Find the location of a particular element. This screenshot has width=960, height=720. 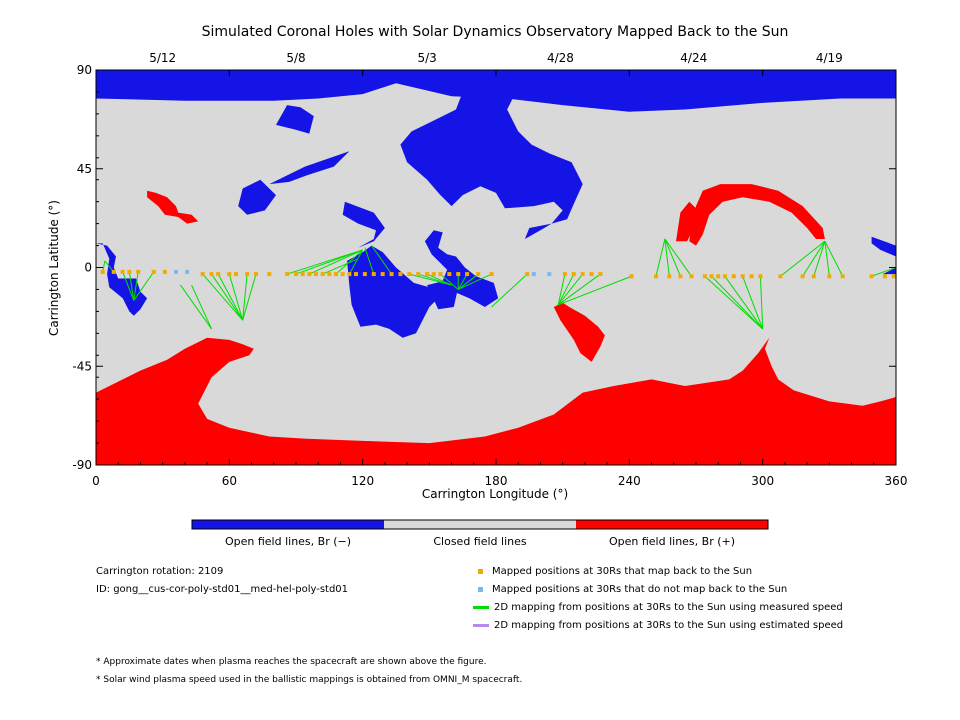

mapped-marker-swatch is located at coordinates (480, 571).